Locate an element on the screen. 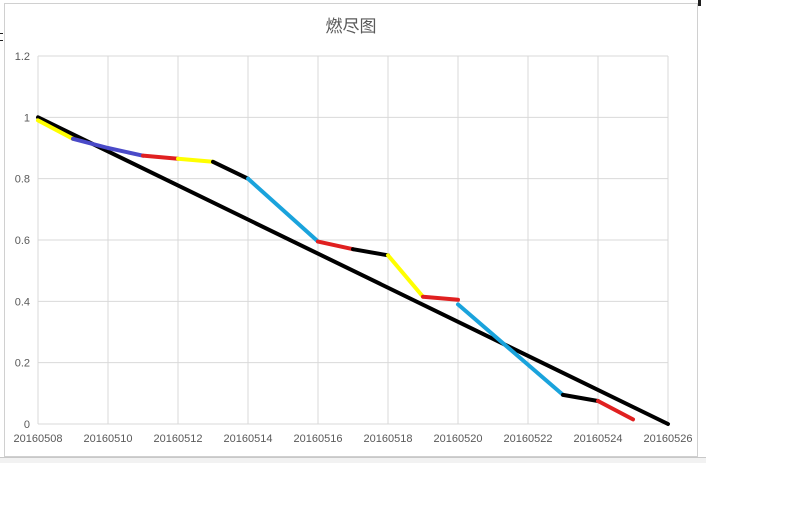  y-axis-ticks: 0 0.2 0.4 0.6 0.8 1 1.2 is located at coordinates (22, 241).